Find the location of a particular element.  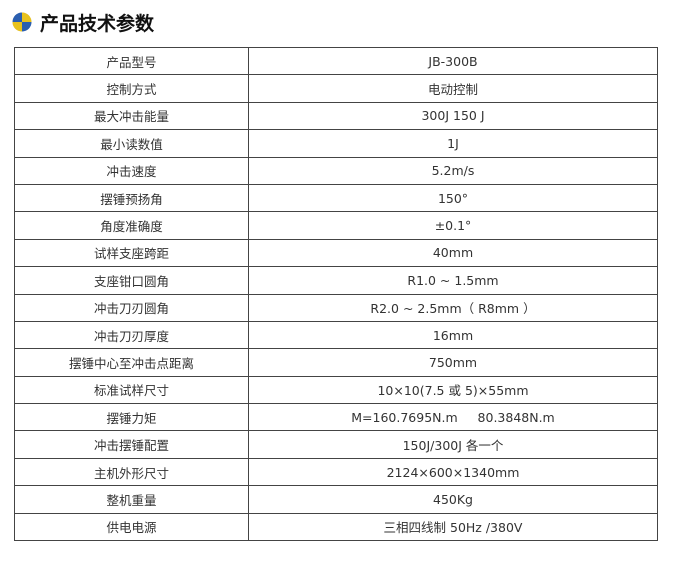

param-name: 冲击速度 is located at coordinates (131, 170).